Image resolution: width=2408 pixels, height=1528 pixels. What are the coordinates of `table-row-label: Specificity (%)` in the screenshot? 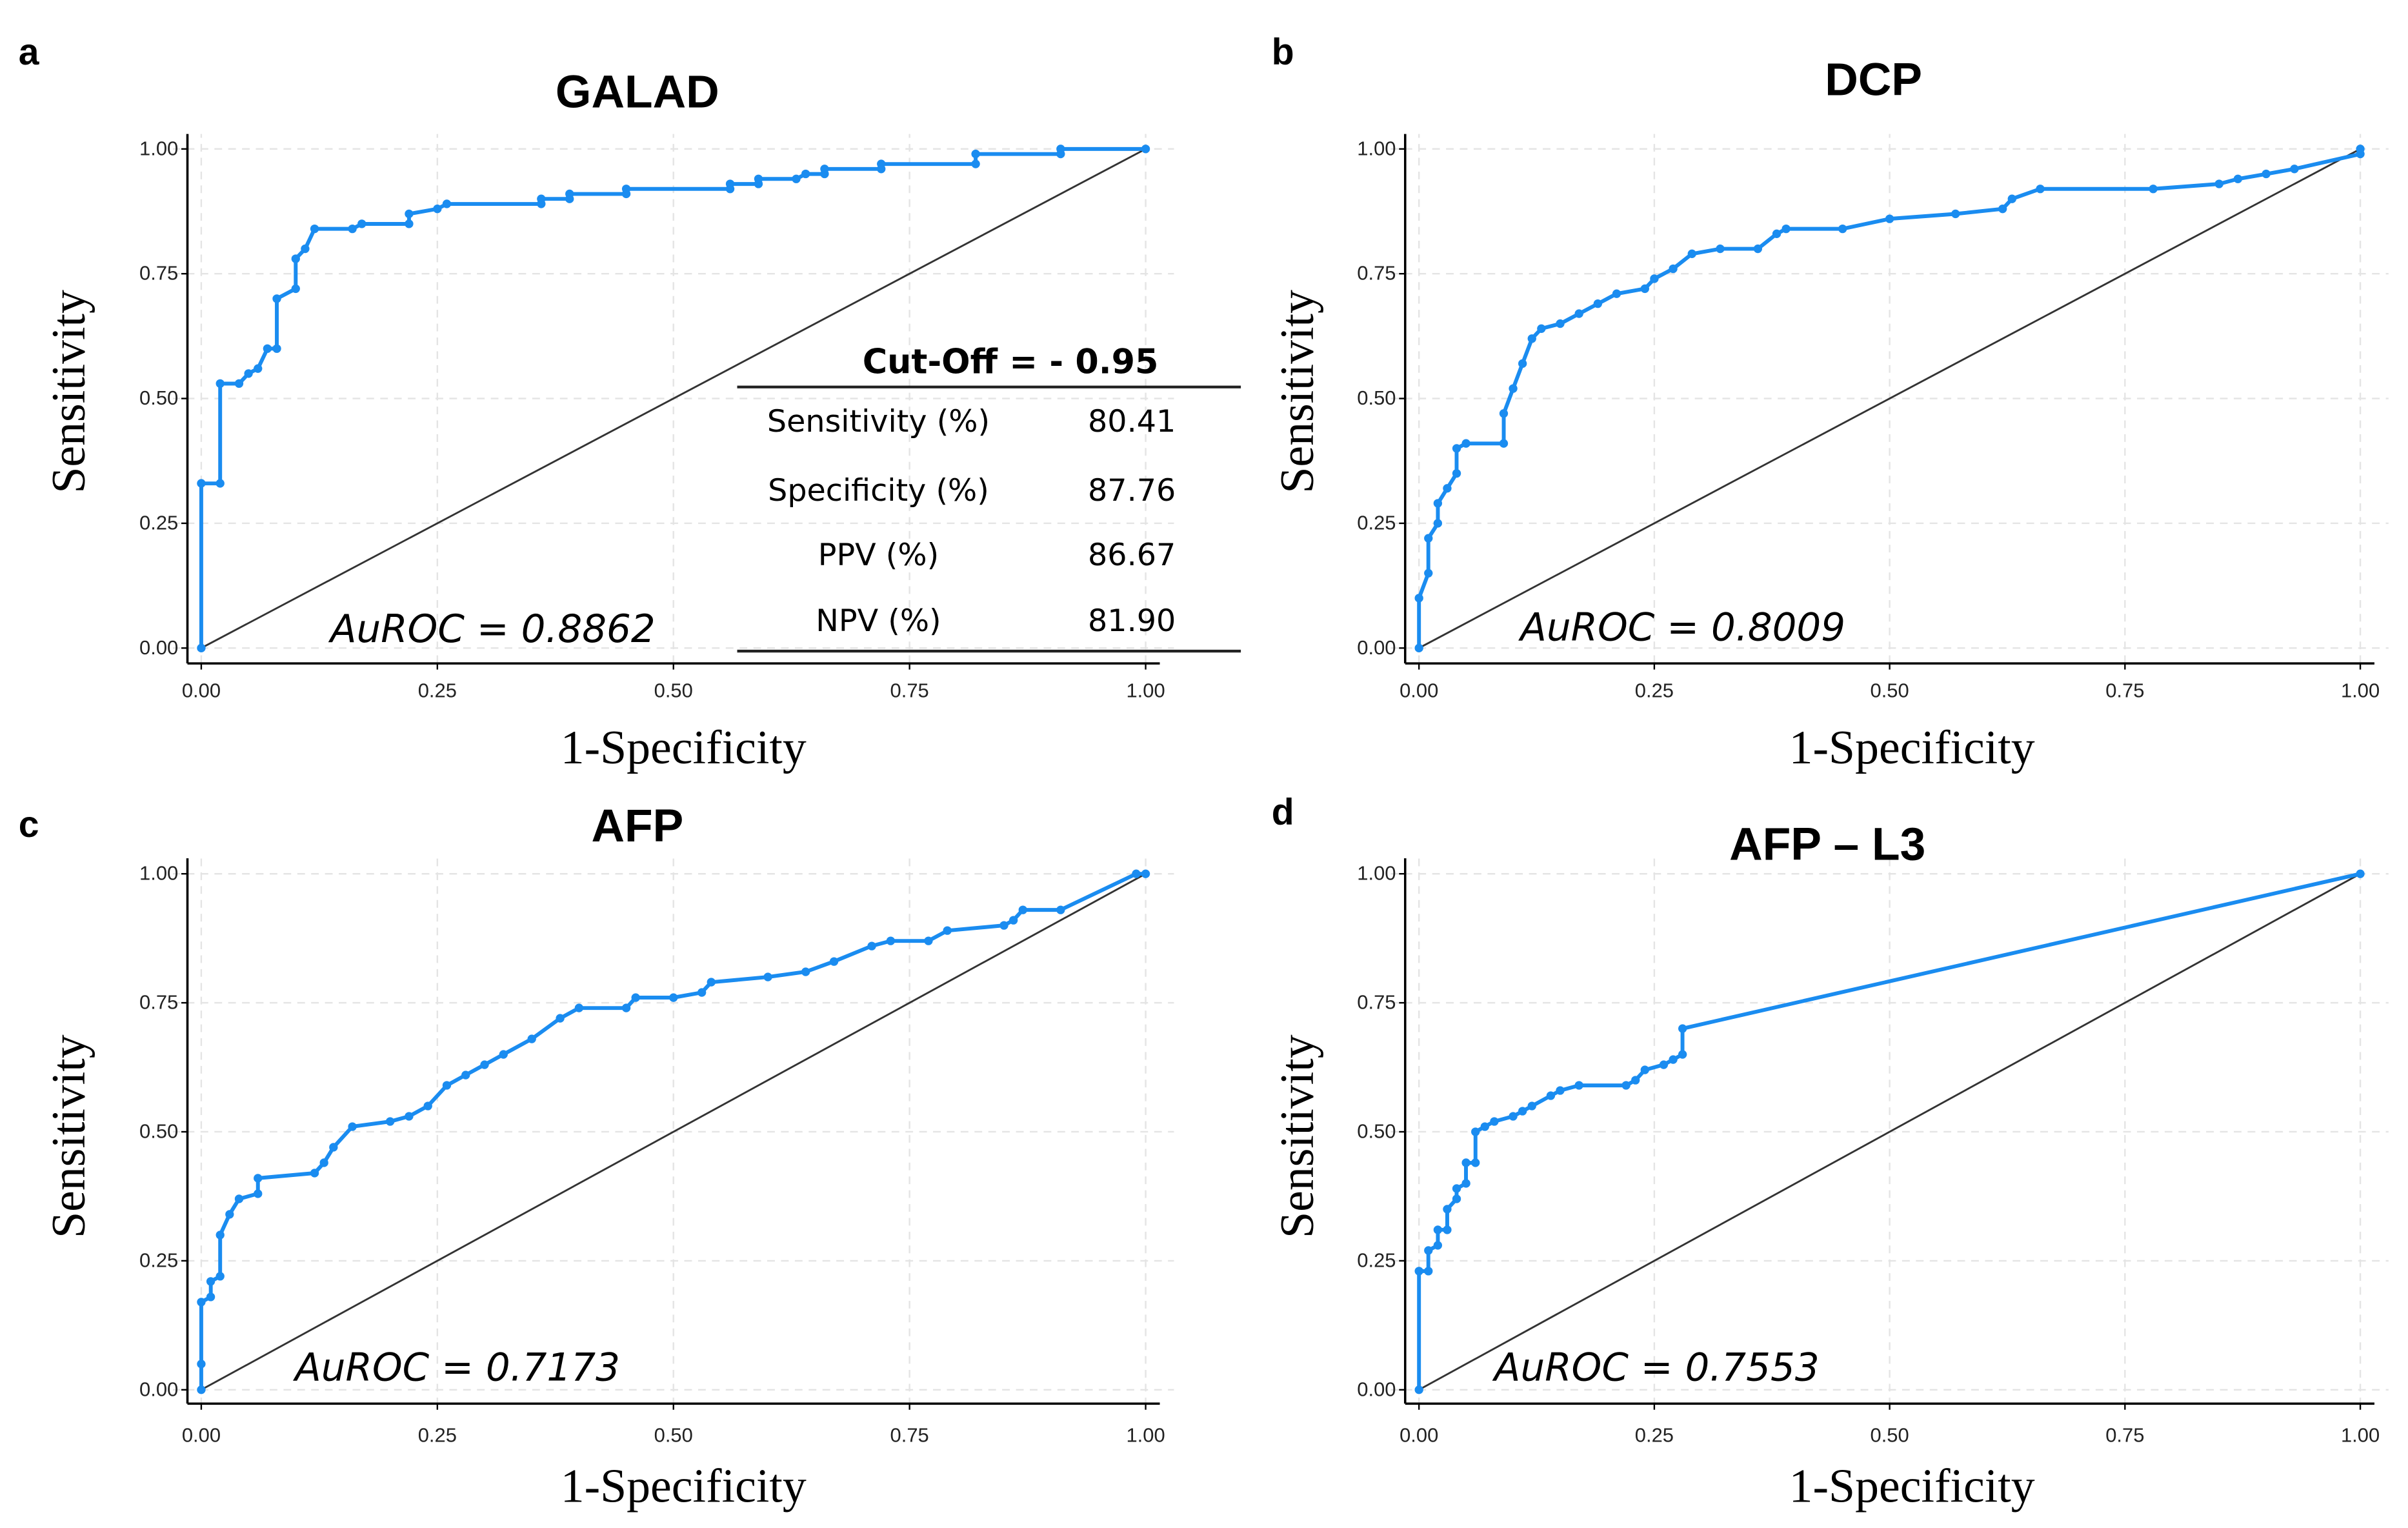 It's located at (878, 490).